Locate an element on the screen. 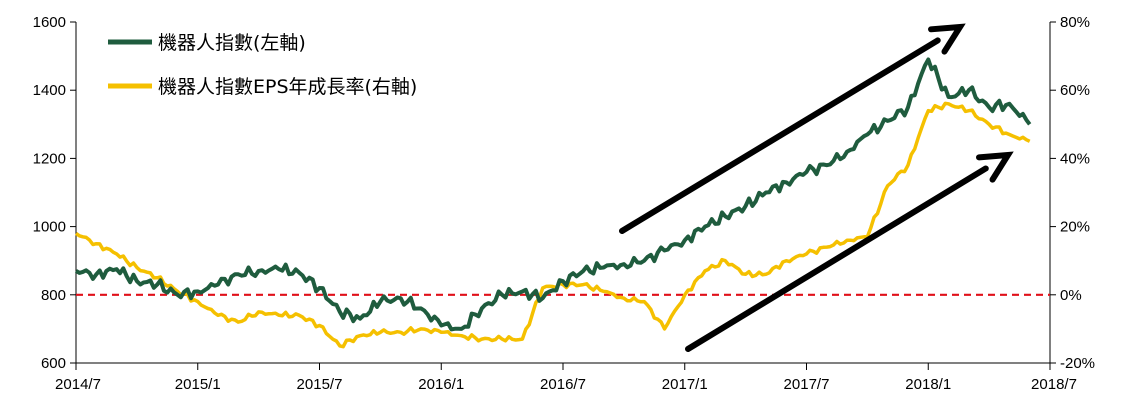 The image size is (1133, 410). legend-item: 機器人指數EPS年成長率(右軸) is located at coordinates (262, 87).